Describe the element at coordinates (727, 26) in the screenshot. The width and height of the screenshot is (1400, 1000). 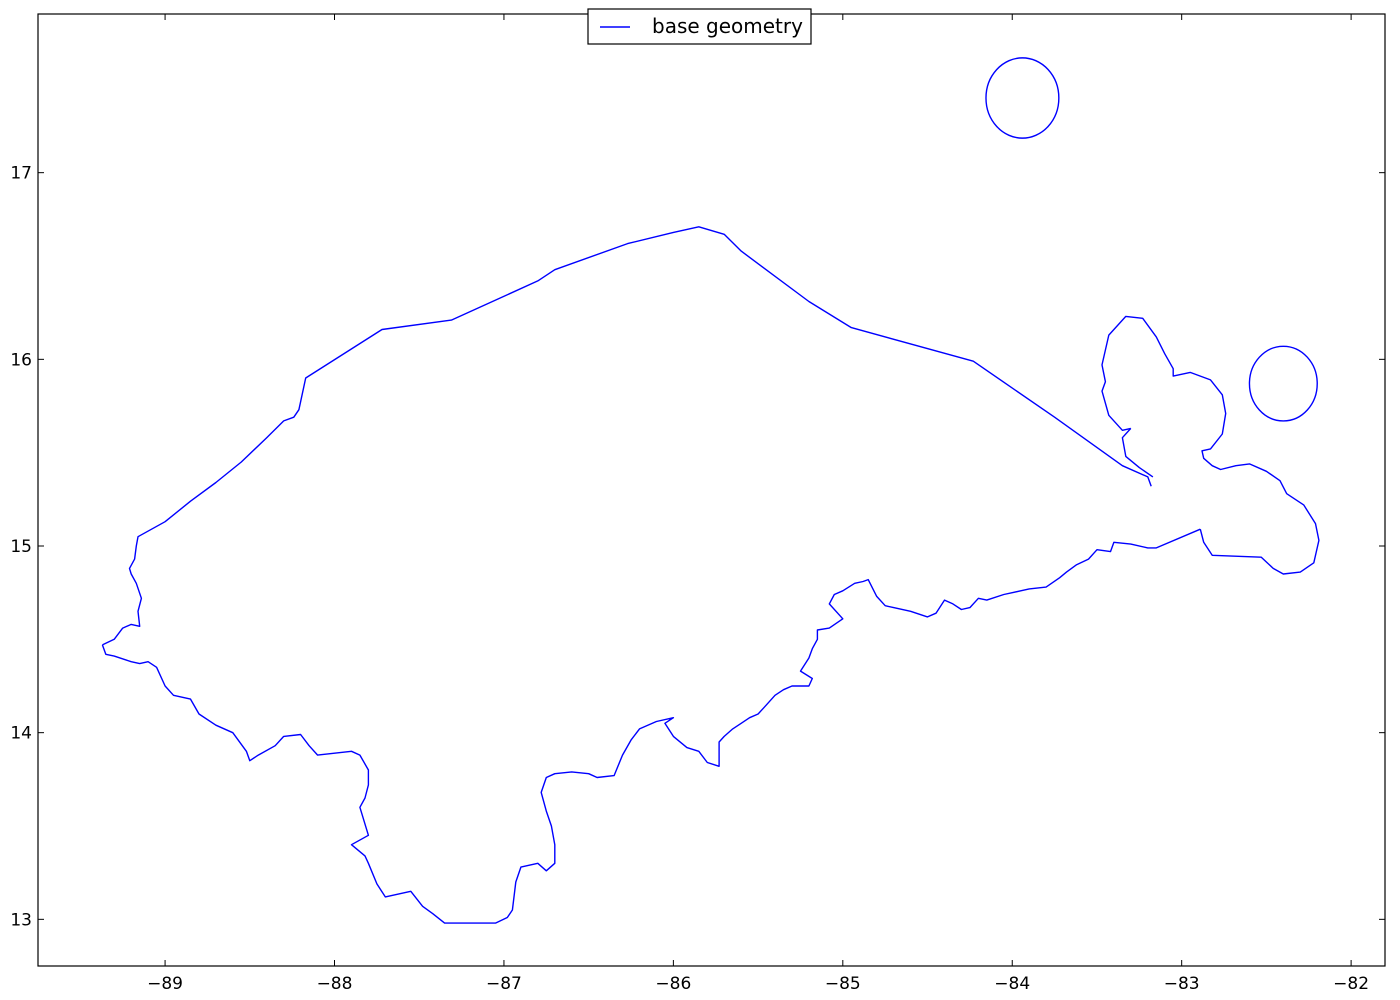
I see `legend-label: base geometry` at that location.